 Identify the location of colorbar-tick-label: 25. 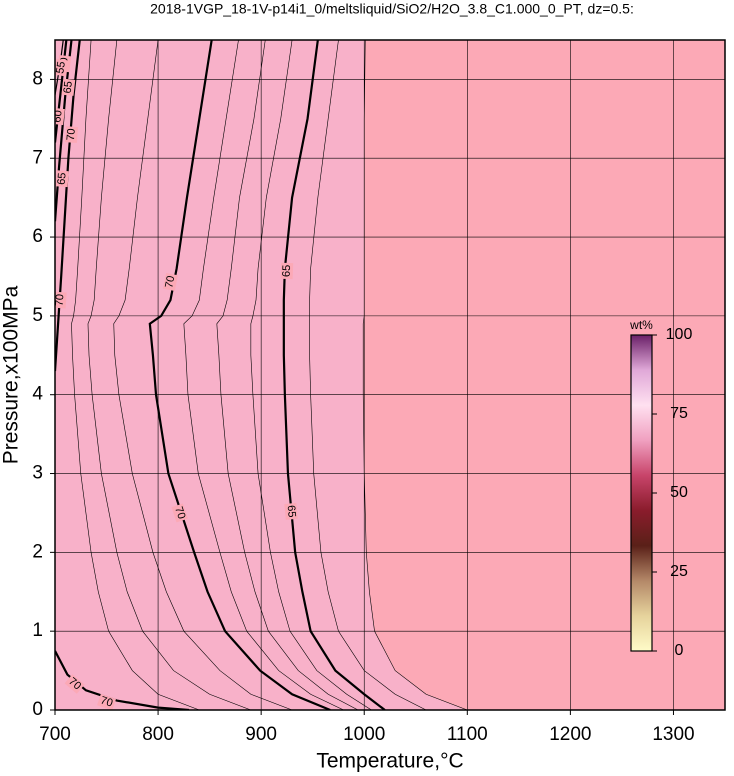
(679, 571).